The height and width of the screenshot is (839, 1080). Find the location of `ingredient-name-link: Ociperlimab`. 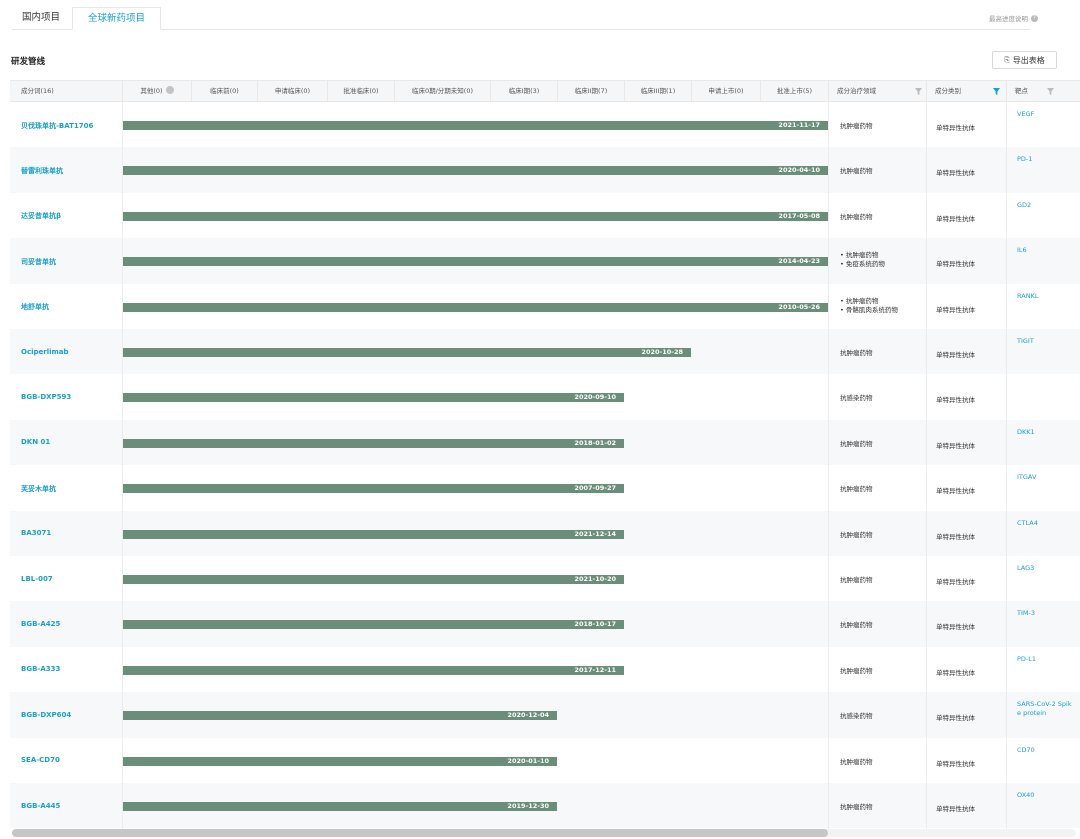

ingredient-name-link: Ociperlimab is located at coordinates (45, 351).